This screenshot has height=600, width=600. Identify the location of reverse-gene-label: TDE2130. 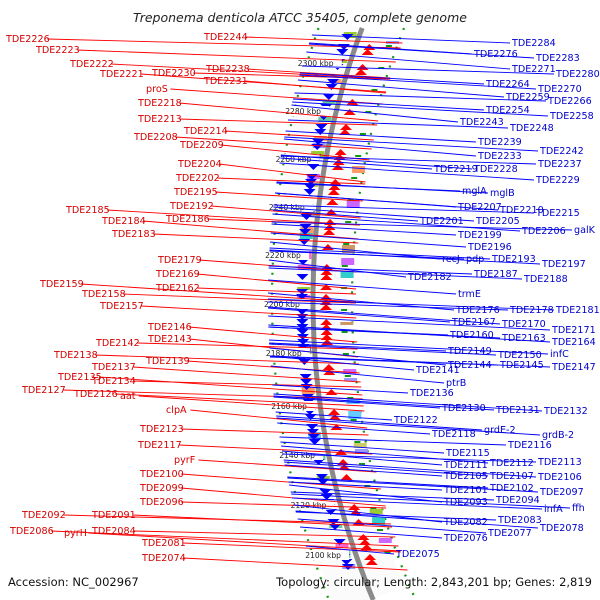
(463, 408).